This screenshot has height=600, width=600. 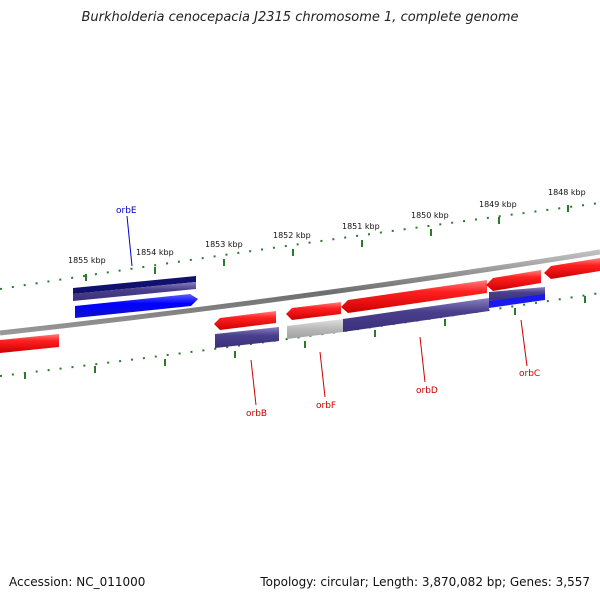 I want to click on orbC-feature-arrow, so click(x=513, y=280).